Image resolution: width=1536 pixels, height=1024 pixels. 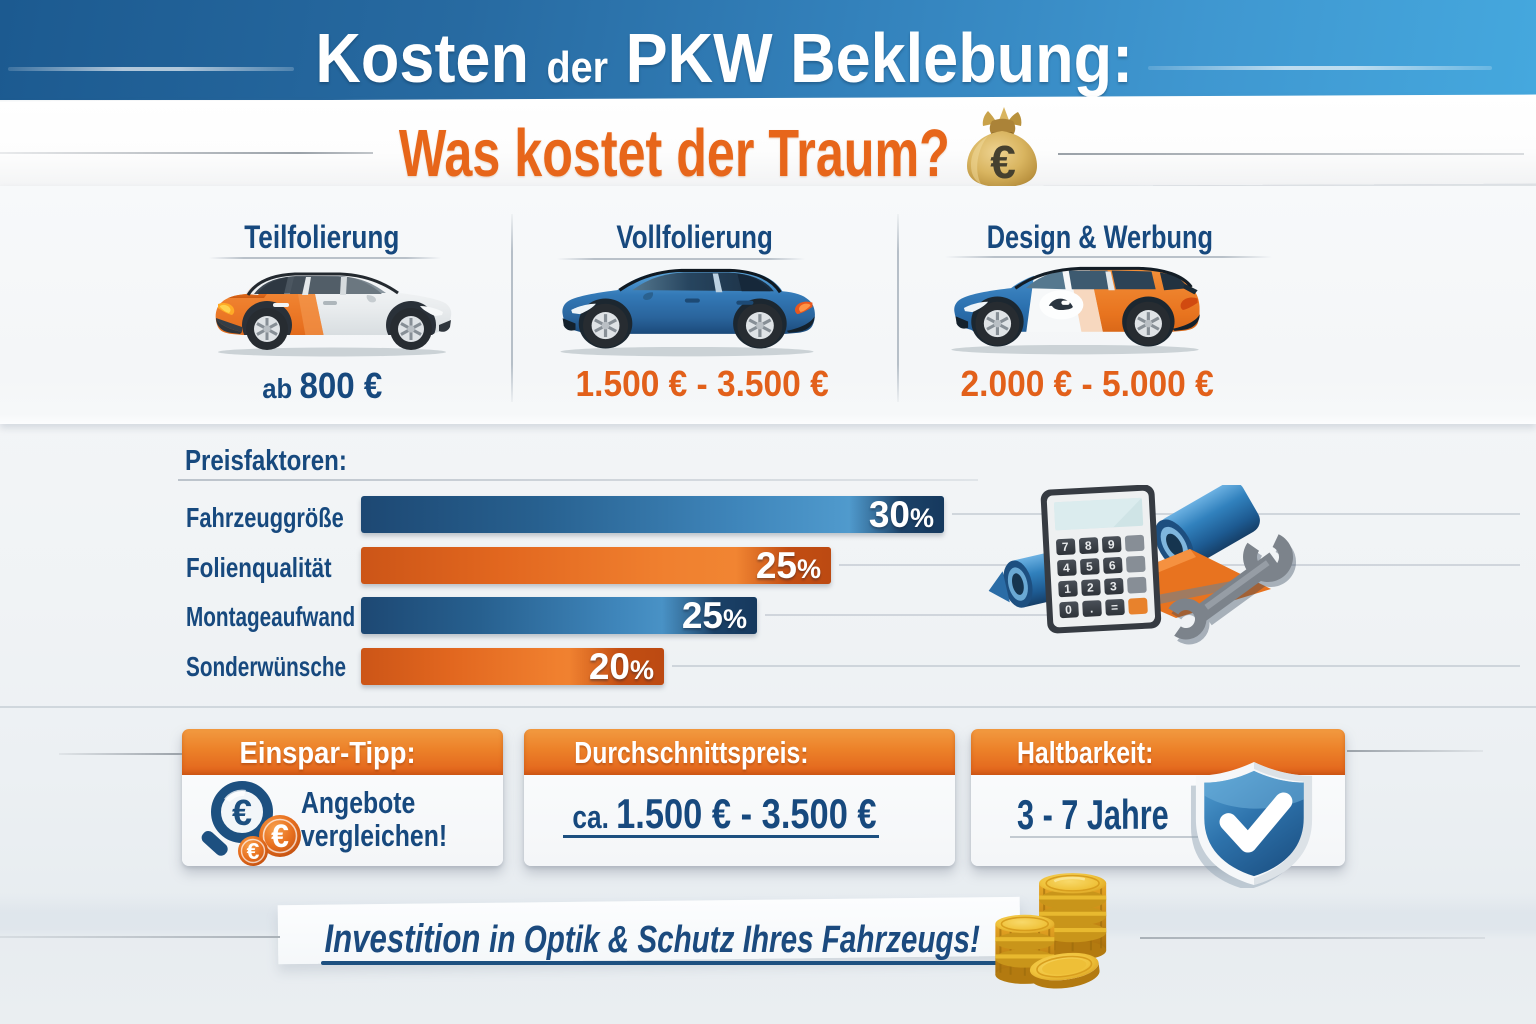 What do you see at coordinates (1068, 589) in the screenshot?
I see `svg-text: 1` at bounding box center [1068, 589].